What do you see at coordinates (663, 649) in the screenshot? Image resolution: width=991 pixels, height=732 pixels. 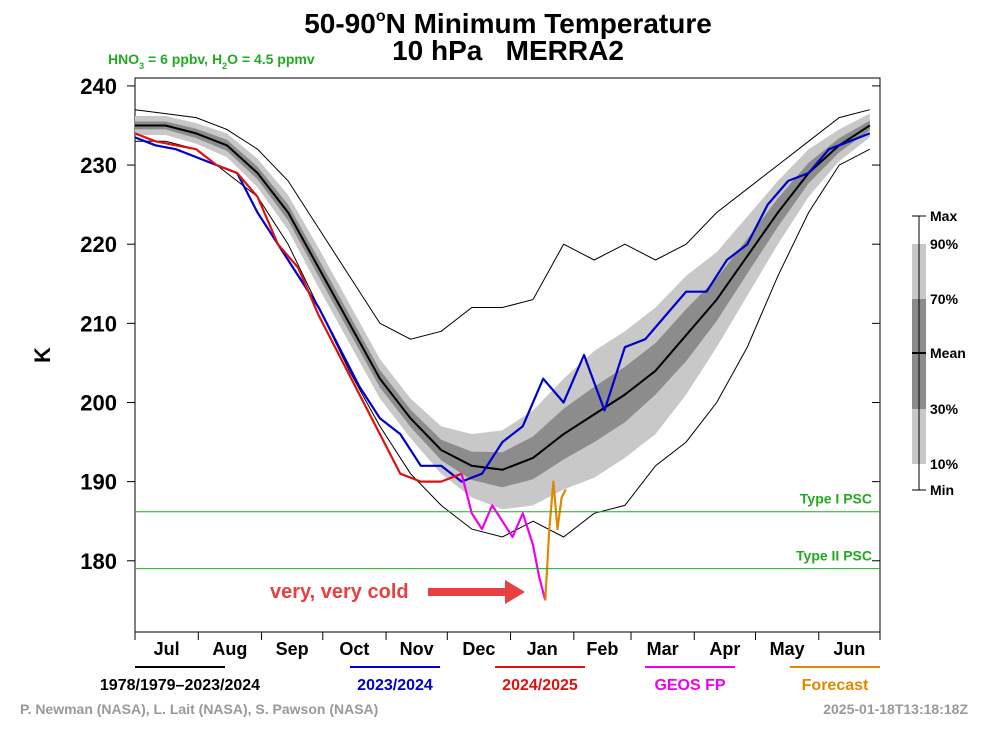 I see `x-tick-label: Mar` at bounding box center [663, 649].